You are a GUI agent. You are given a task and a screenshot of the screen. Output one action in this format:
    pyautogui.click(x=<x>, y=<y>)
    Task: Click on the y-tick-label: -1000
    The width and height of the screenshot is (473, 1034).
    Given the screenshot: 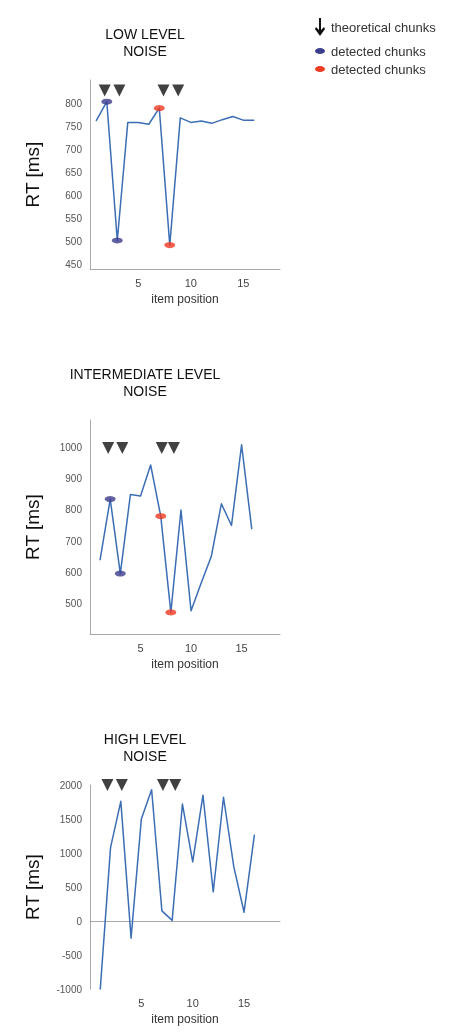 What is the action you would take?
    pyautogui.click(x=69, y=989)
    